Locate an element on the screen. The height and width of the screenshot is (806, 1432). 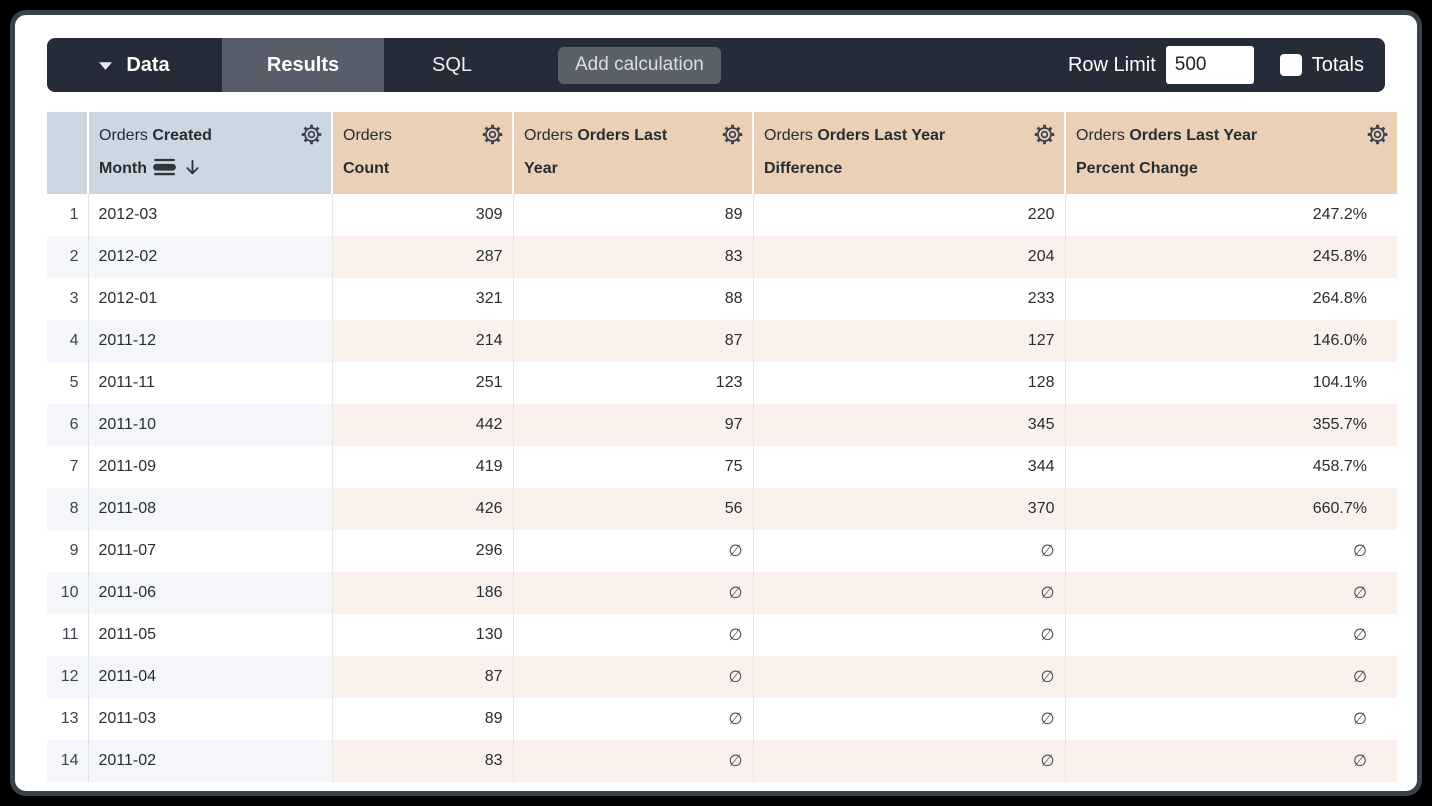
count-cell: 309 is located at coordinates (423, 215).